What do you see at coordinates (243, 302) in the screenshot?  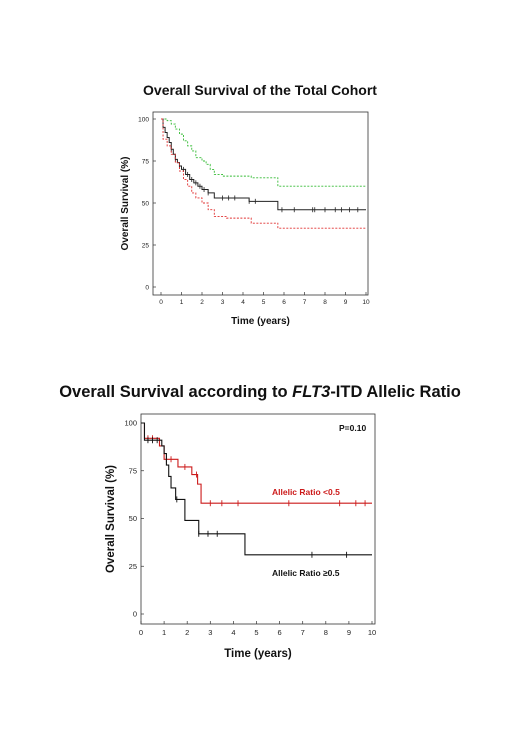 I see `chart1-x-tick-label: 4` at bounding box center [243, 302].